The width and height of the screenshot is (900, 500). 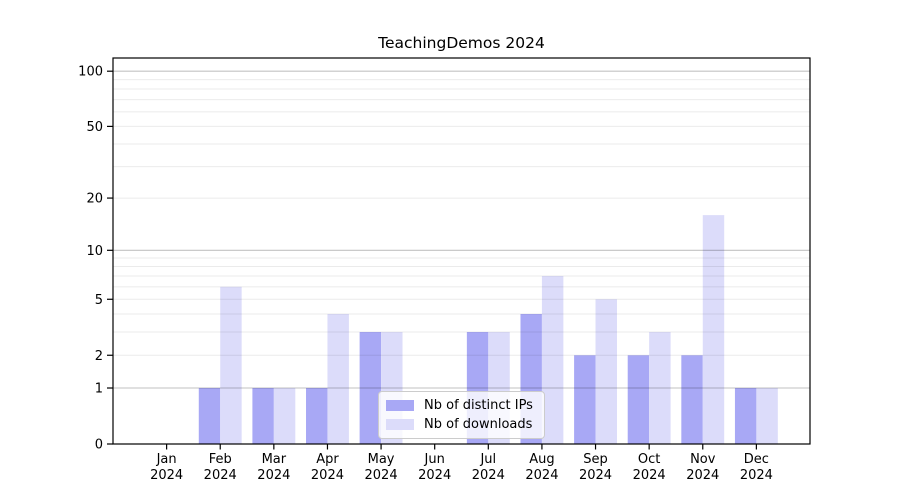 What do you see at coordinates (99, 300) in the screenshot?
I see `y-tick-label: 5` at bounding box center [99, 300].